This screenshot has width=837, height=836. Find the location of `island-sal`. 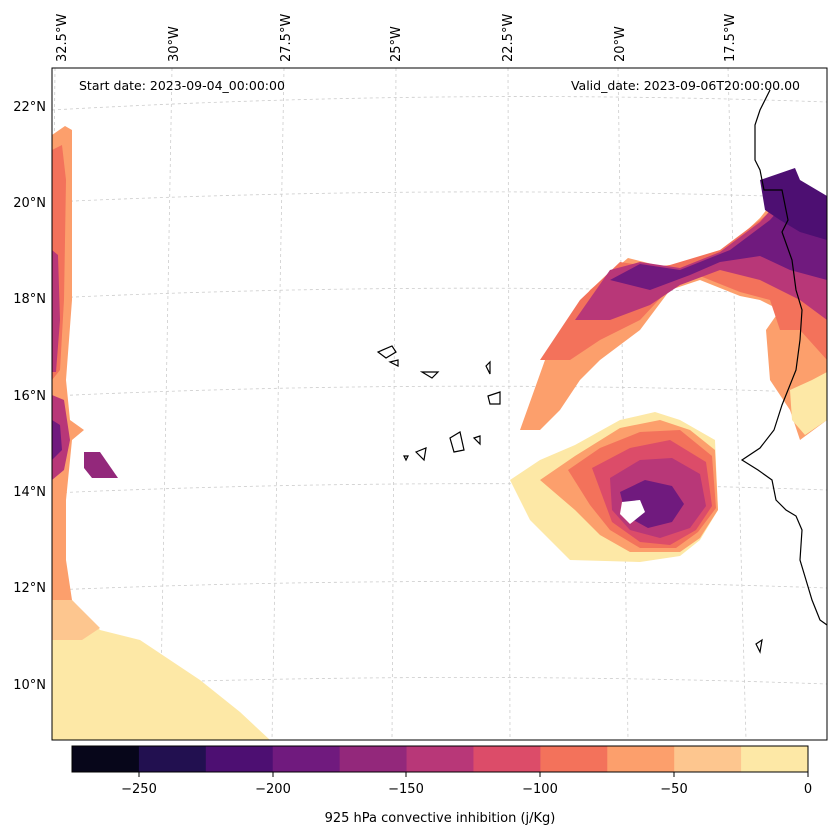

island-sal is located at coordinates (488, 367).